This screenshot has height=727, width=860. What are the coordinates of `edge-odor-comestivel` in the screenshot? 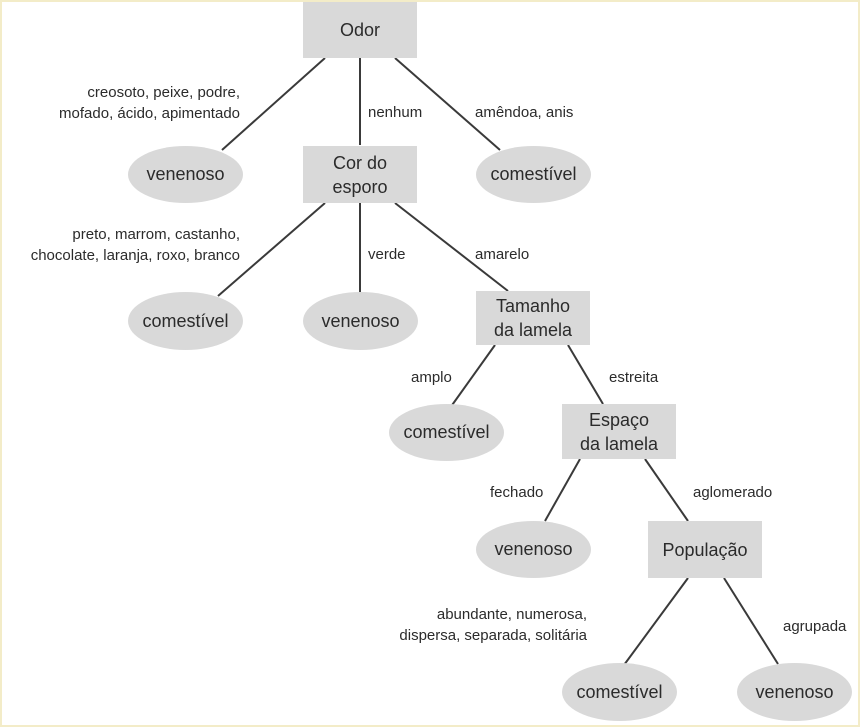 It's located at (447, 104).